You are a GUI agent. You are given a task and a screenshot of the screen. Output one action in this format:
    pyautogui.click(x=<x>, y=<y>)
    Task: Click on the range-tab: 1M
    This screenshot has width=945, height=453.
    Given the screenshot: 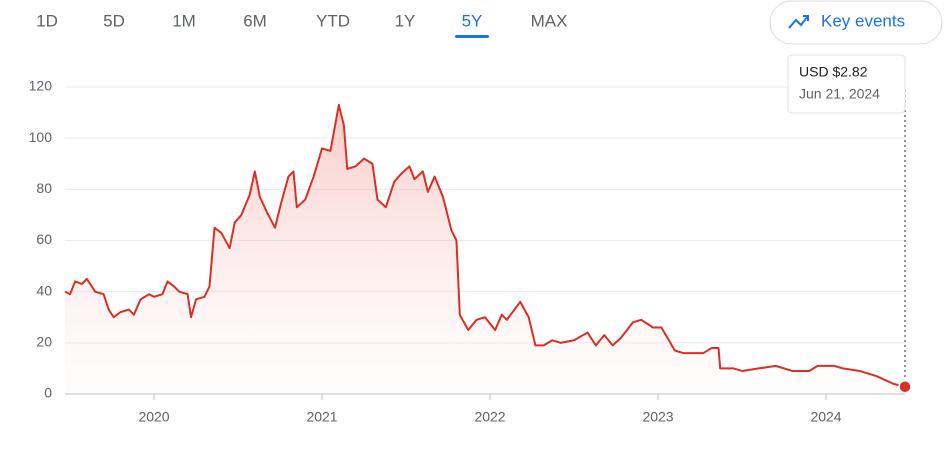 What is the action you would take?
    pyautogui.click(x=184, y=20)
    